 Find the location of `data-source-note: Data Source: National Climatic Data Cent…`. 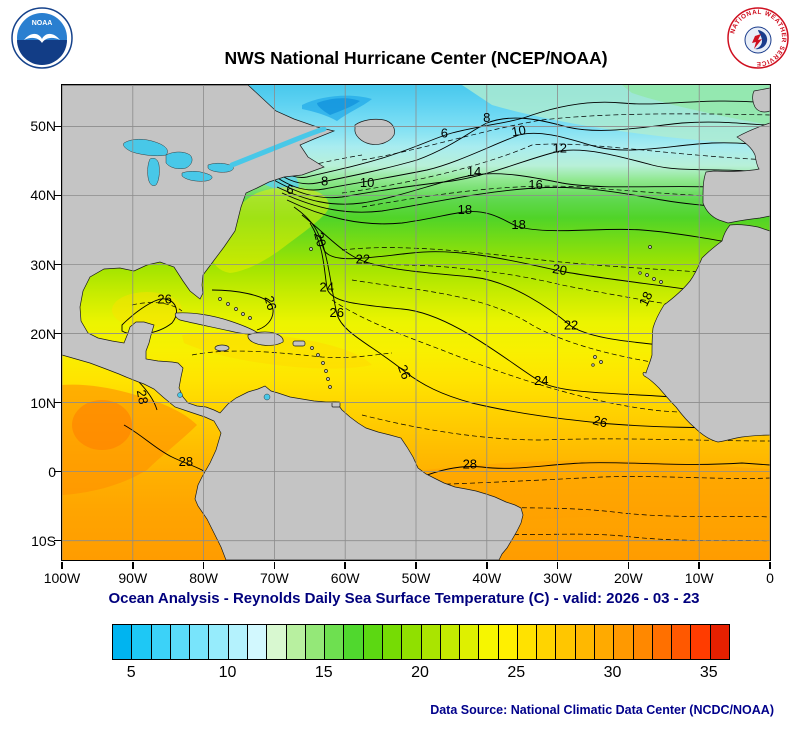

data-source-note: Data Source: National Climatic Data Cent… is located at coordinates (602, 710).